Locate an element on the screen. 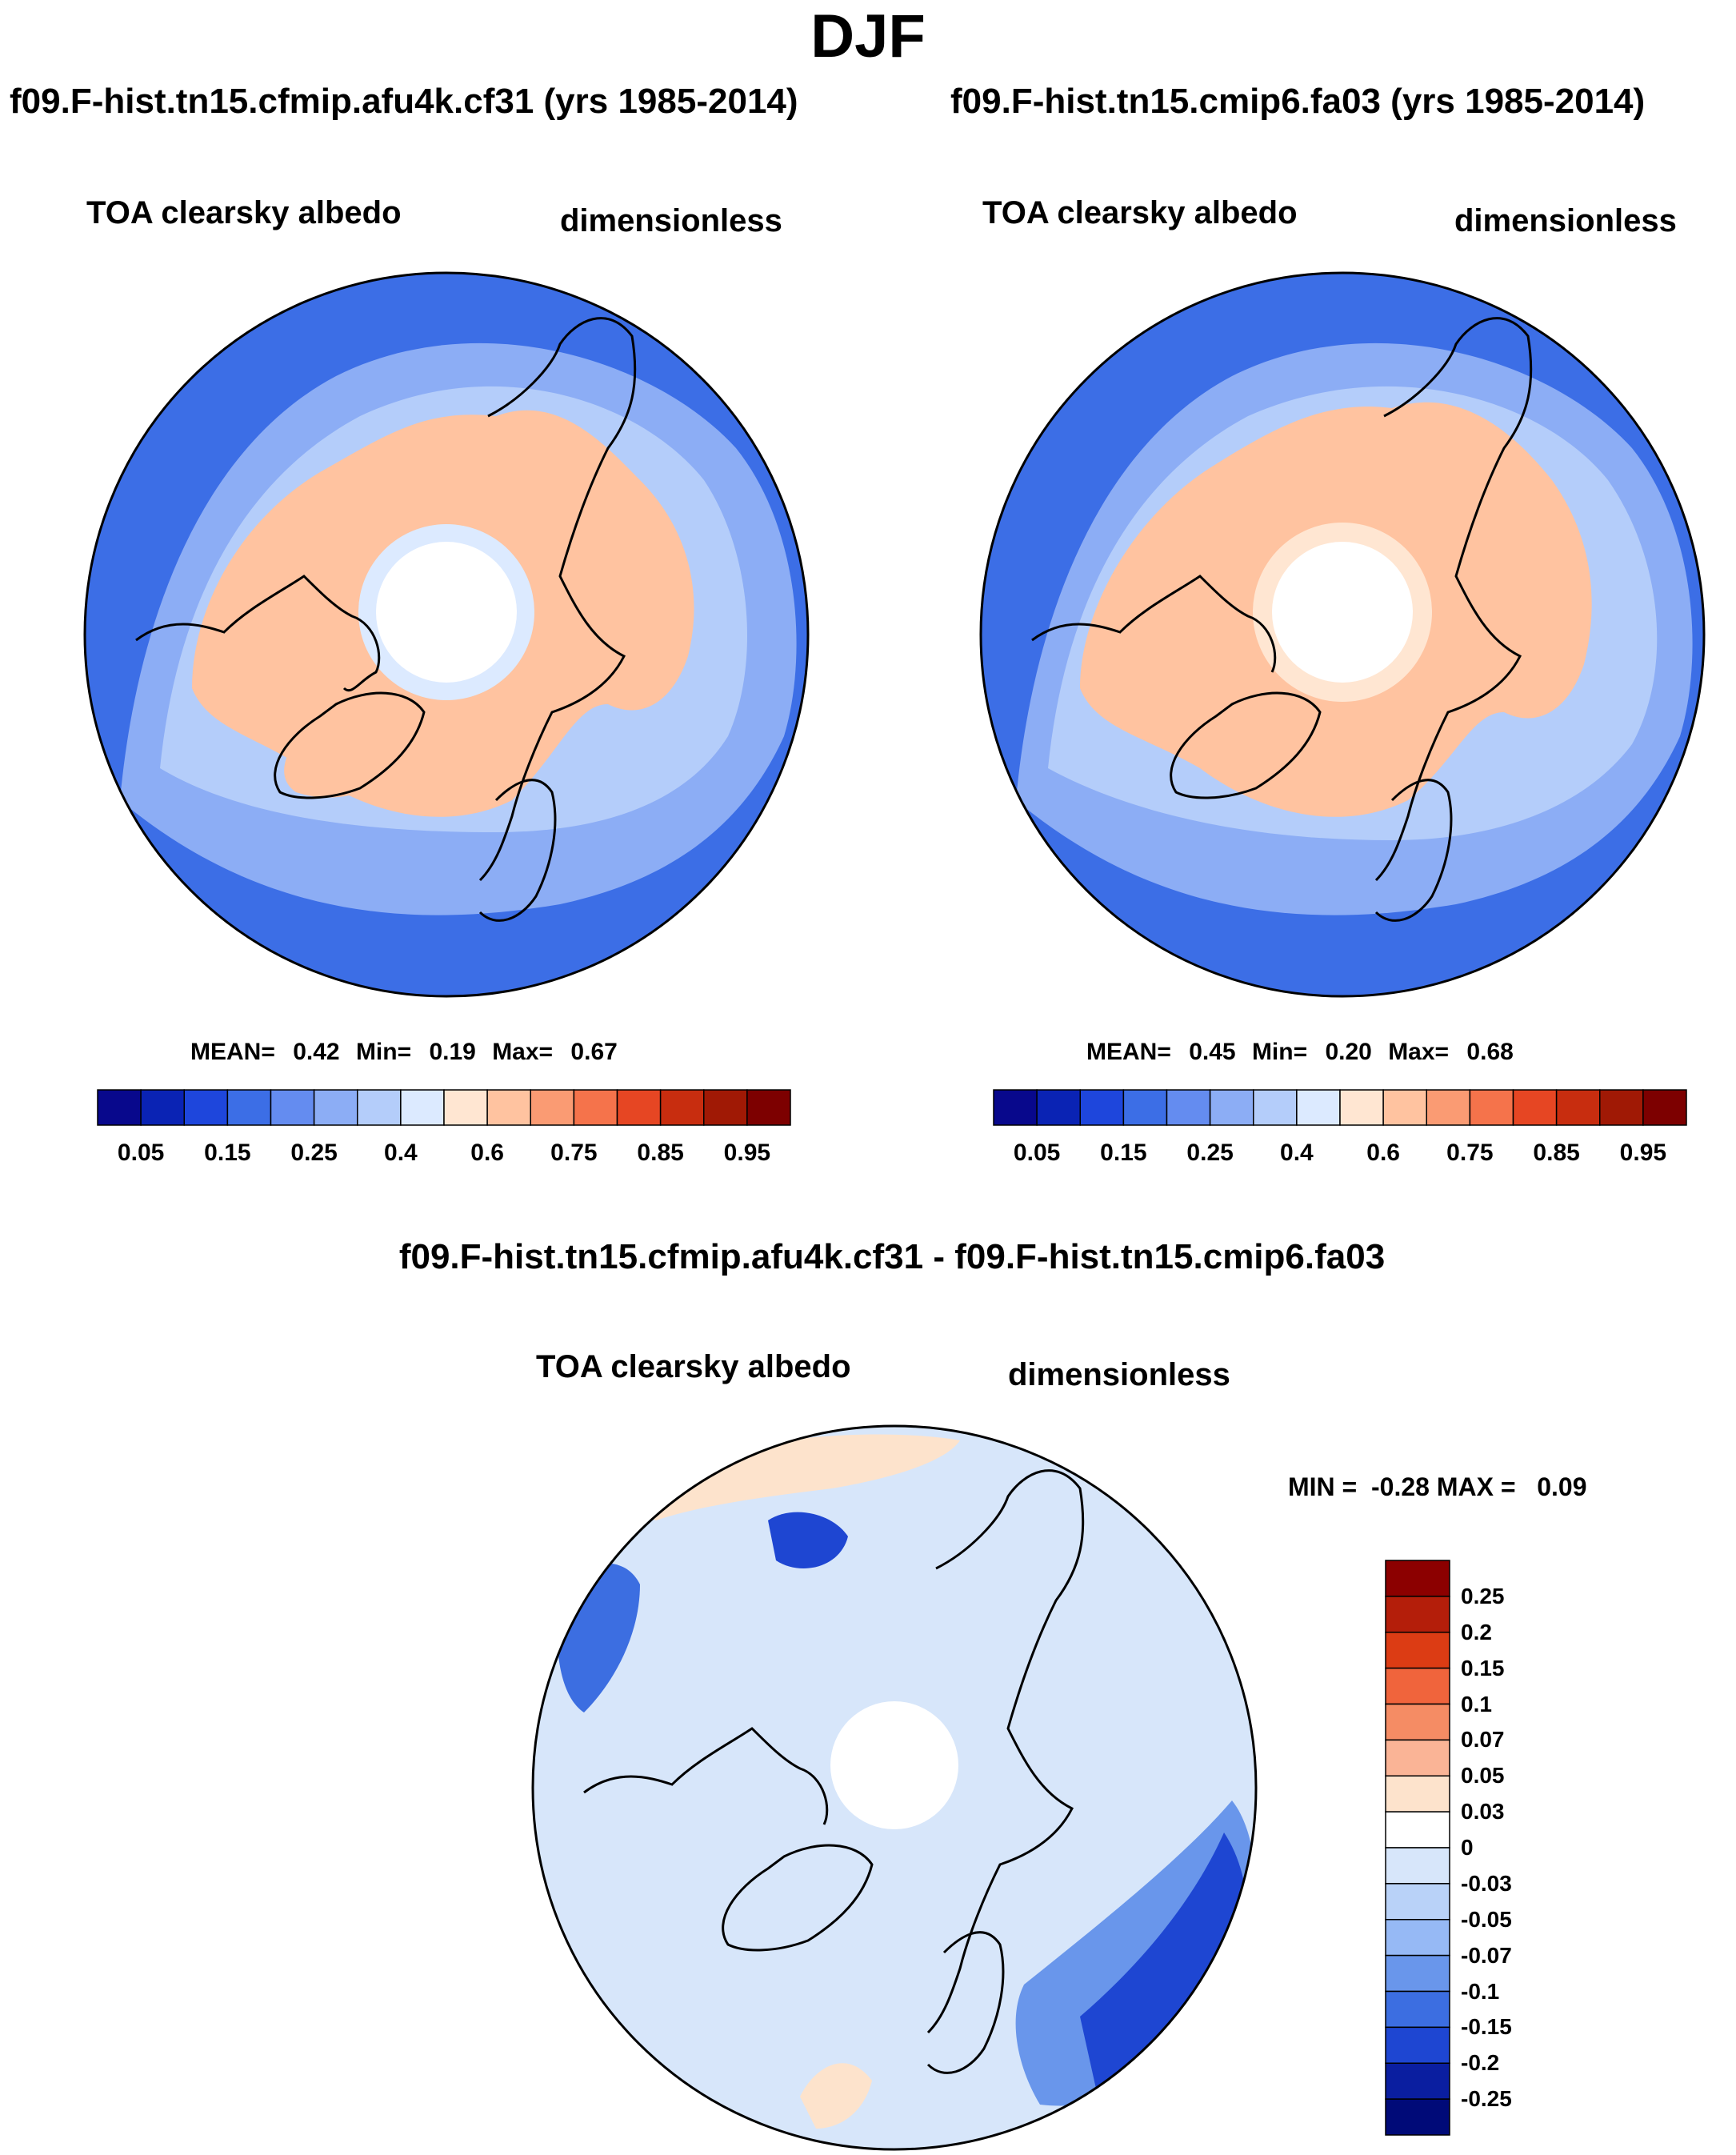  right-map-pole-ring is located at coordinates (1342, 612).